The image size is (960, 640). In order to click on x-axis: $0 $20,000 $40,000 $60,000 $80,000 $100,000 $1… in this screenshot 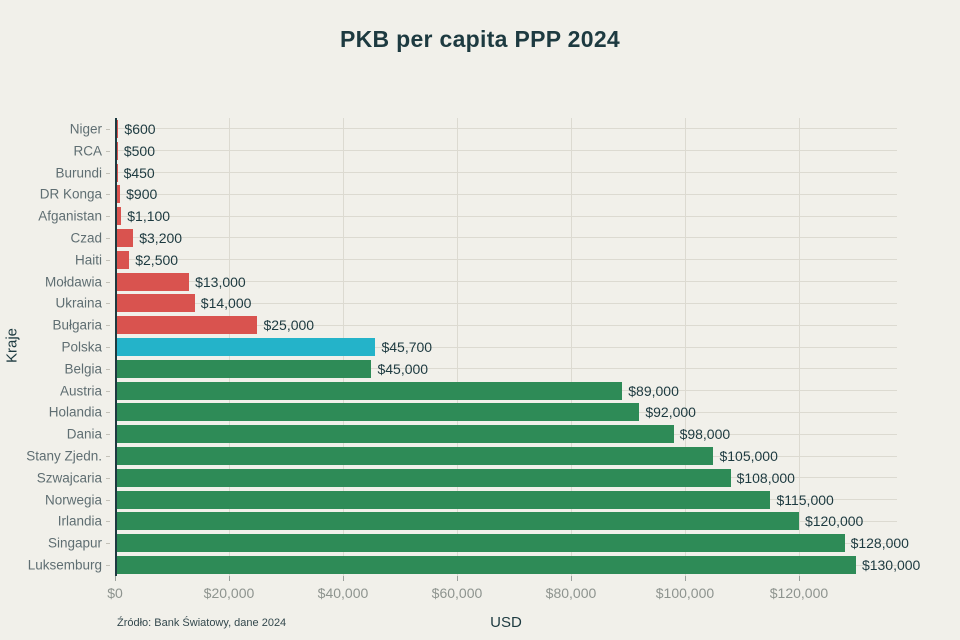, I will do `click(502, 596)`.